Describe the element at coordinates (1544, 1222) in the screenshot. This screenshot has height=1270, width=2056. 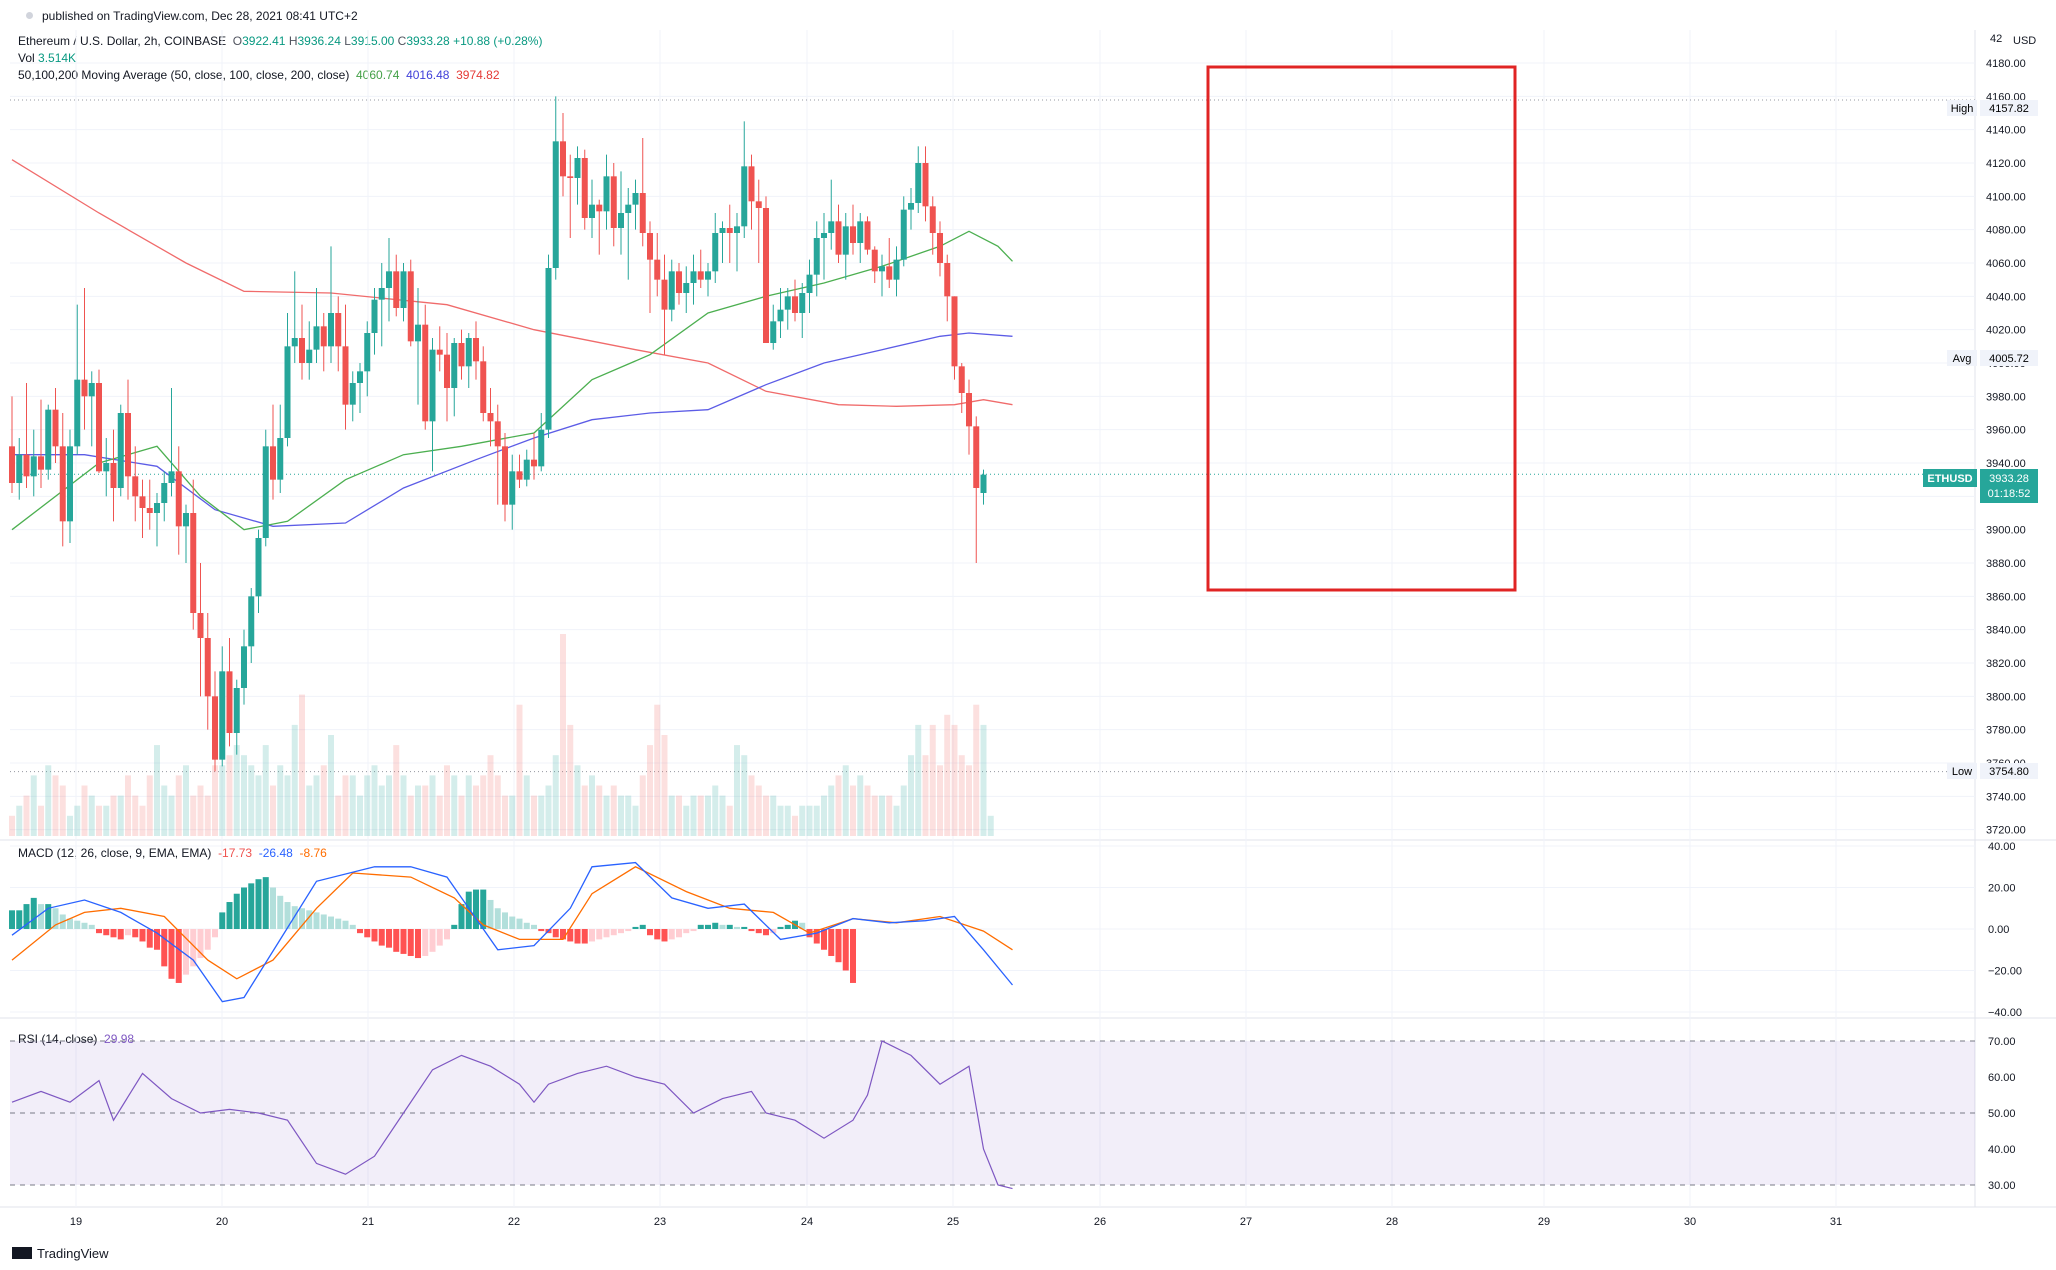
I see `time-tick-label: 29` at that location.